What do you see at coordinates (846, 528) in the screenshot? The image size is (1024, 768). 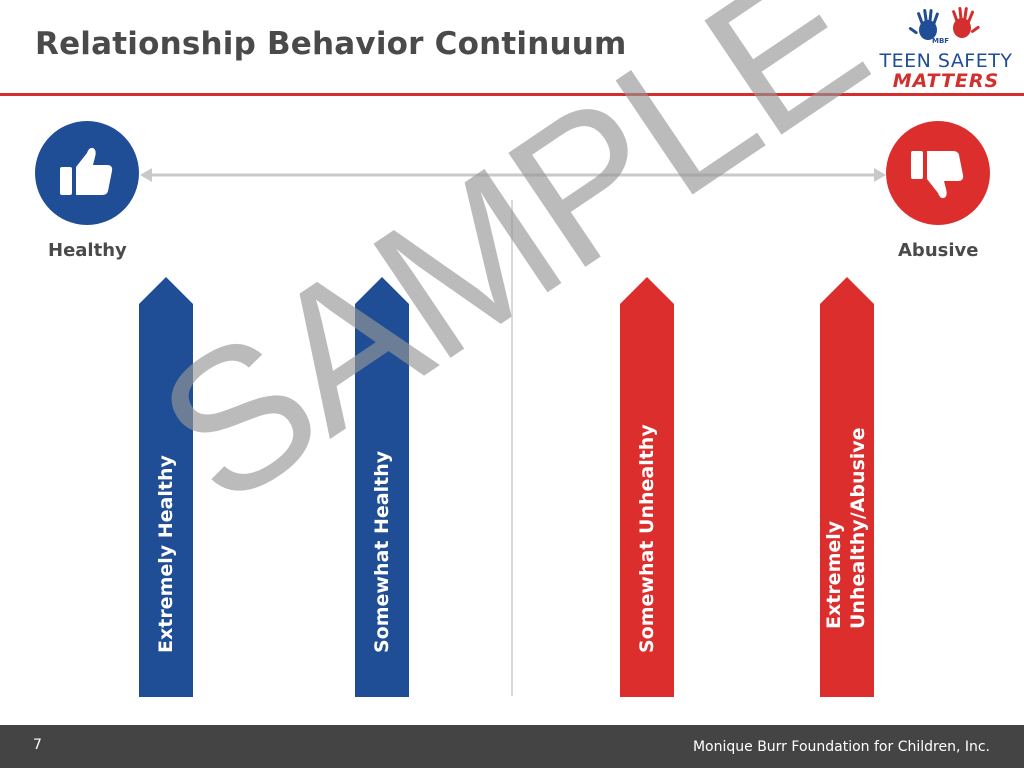 I see `bar-label-multiline: Extremely Unhealthy/Abusive` at bounding box center [846, 528].